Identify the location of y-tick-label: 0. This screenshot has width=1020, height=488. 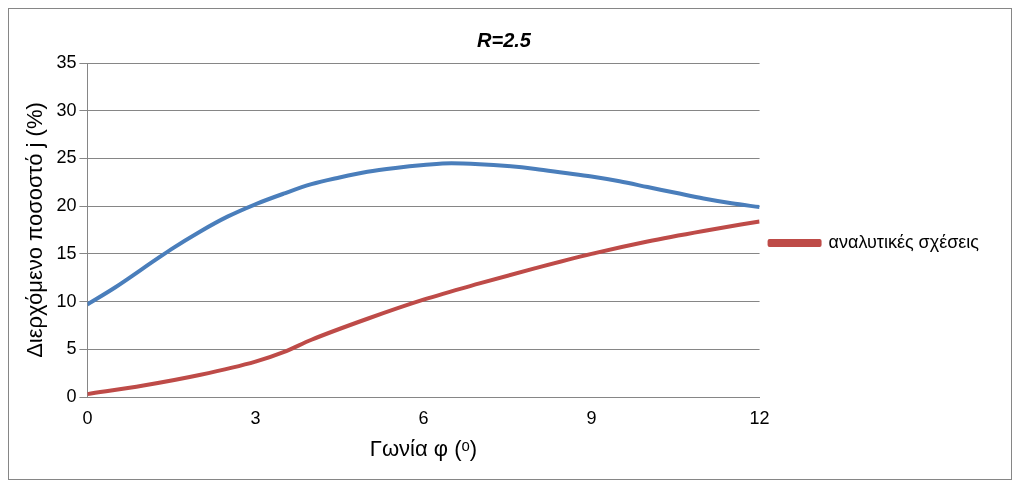
(71, 395).